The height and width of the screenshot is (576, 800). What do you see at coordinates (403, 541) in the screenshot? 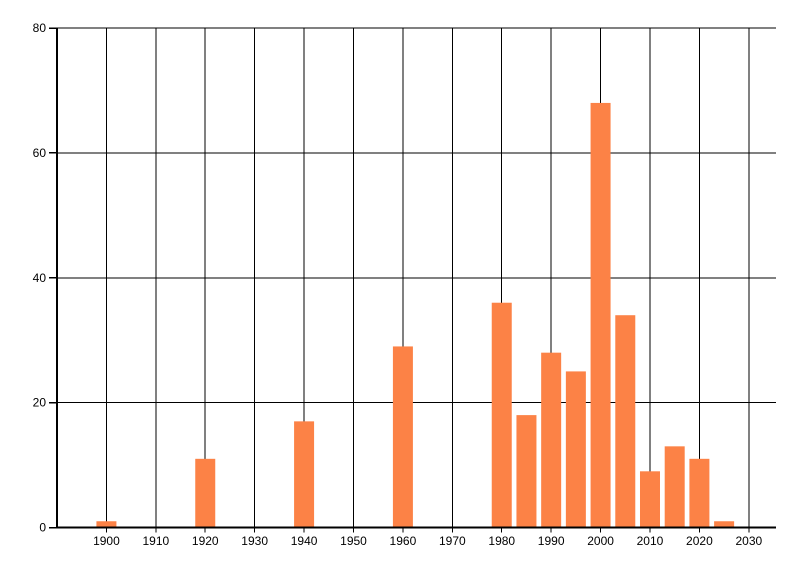
I see `x-axis-label-1960: 1960` at bounding box center [403, 541].